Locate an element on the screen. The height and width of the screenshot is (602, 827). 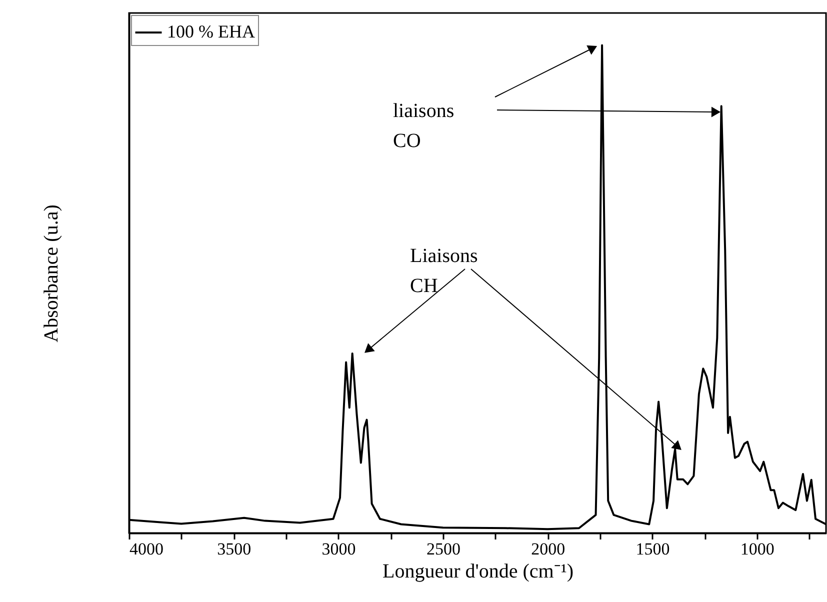
x-tick-label: 3000 is located at coordinates (339, 549).